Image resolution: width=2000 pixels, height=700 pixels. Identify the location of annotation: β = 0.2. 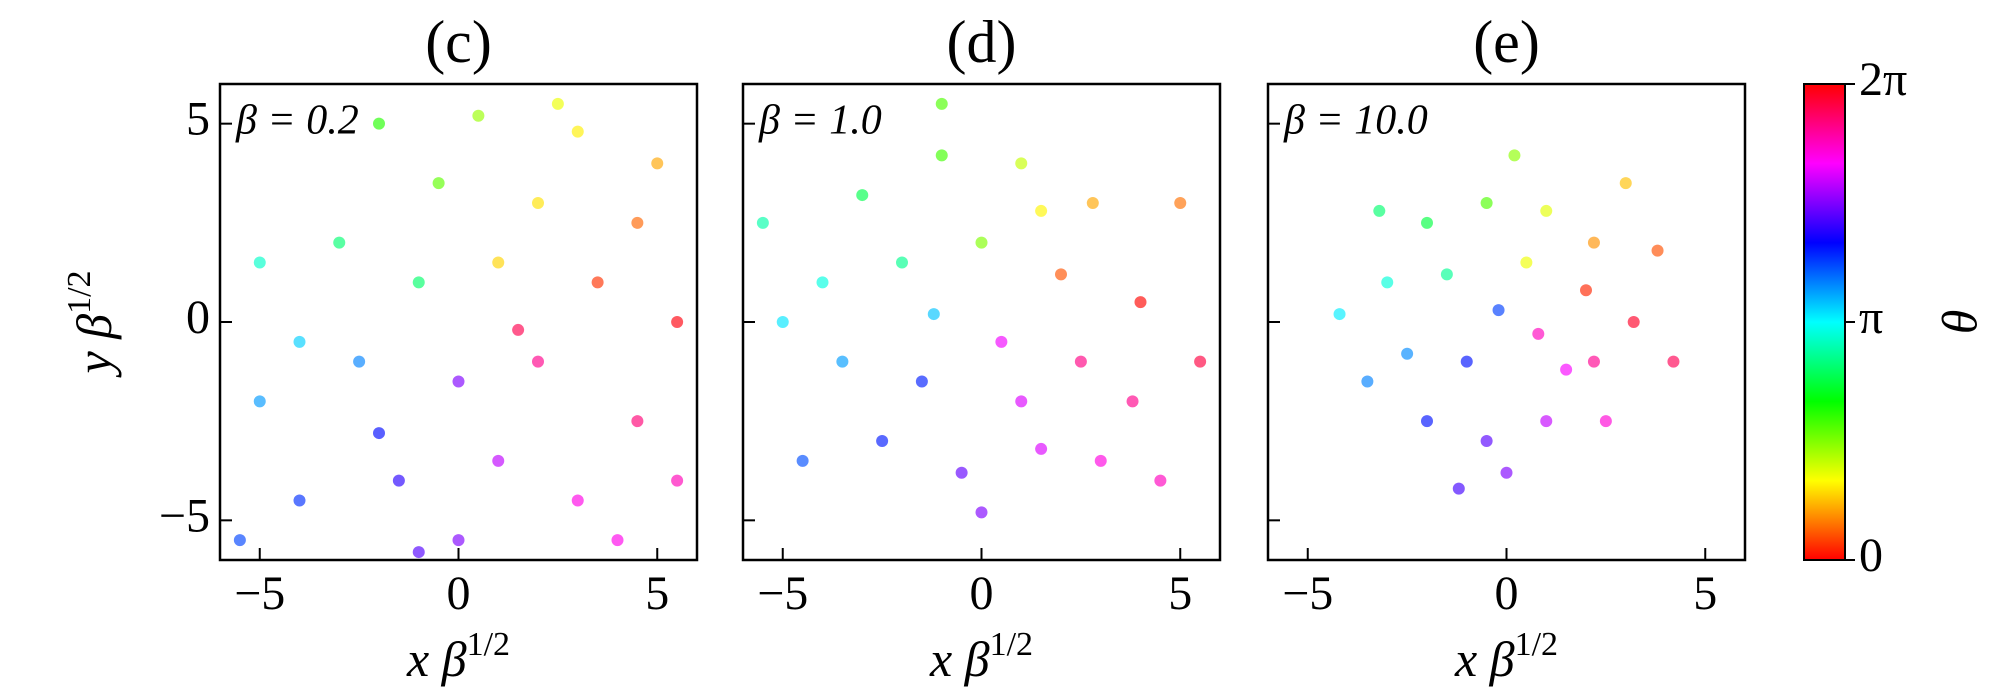
(297, 121).